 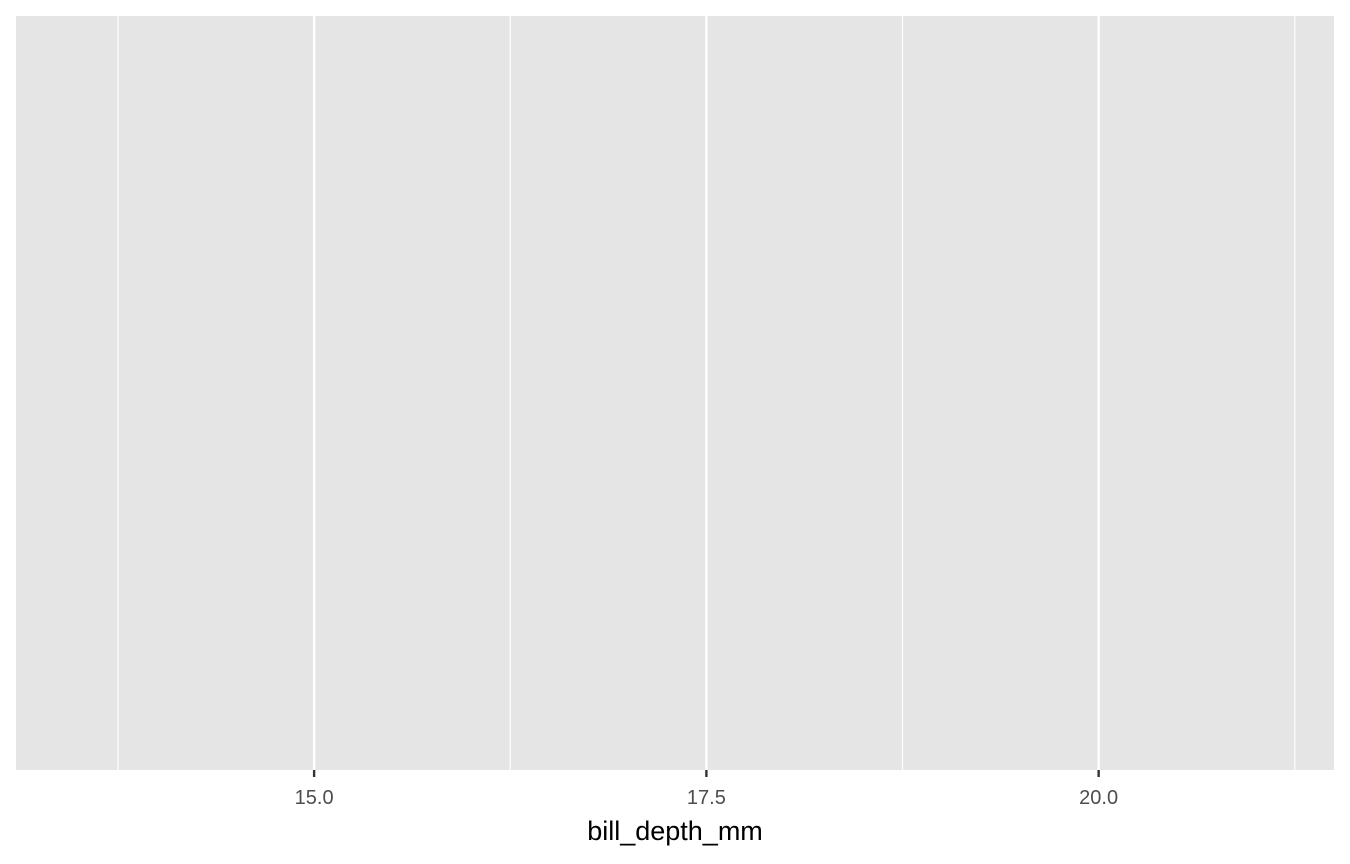 I want to click on x-axis-title: bill_depth_mm, so click(x=675, y=831).